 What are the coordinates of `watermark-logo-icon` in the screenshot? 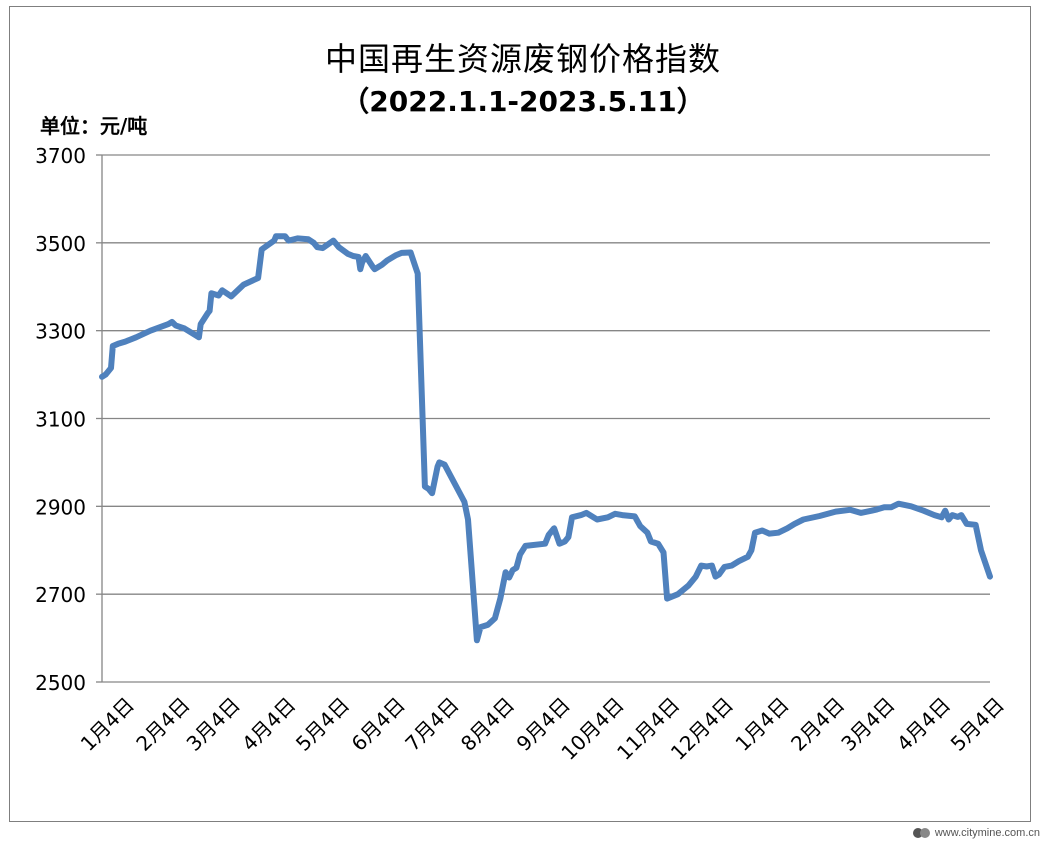 It's located at (921, 833).